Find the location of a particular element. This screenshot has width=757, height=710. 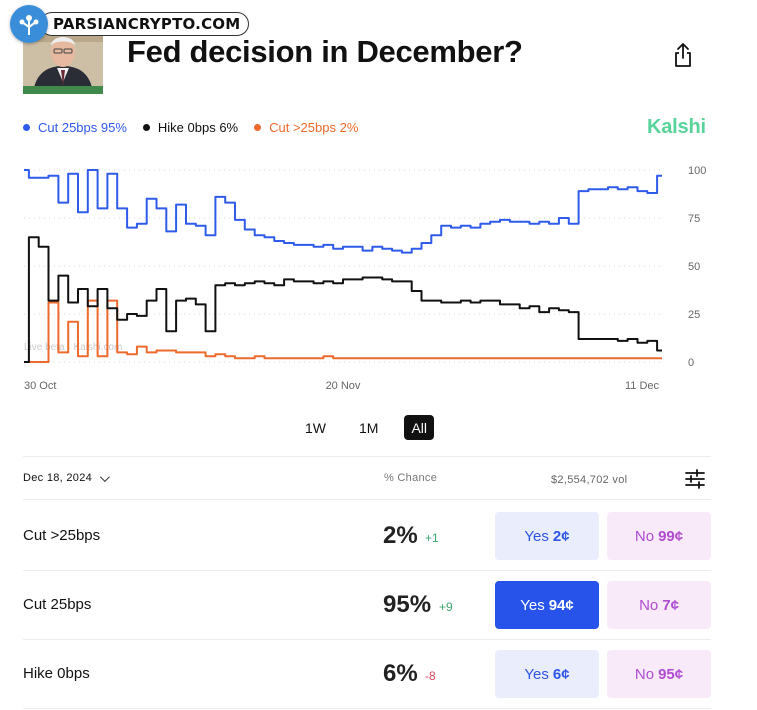

time-range-selector: 1W 1M All is located at coordinates (375, 427).